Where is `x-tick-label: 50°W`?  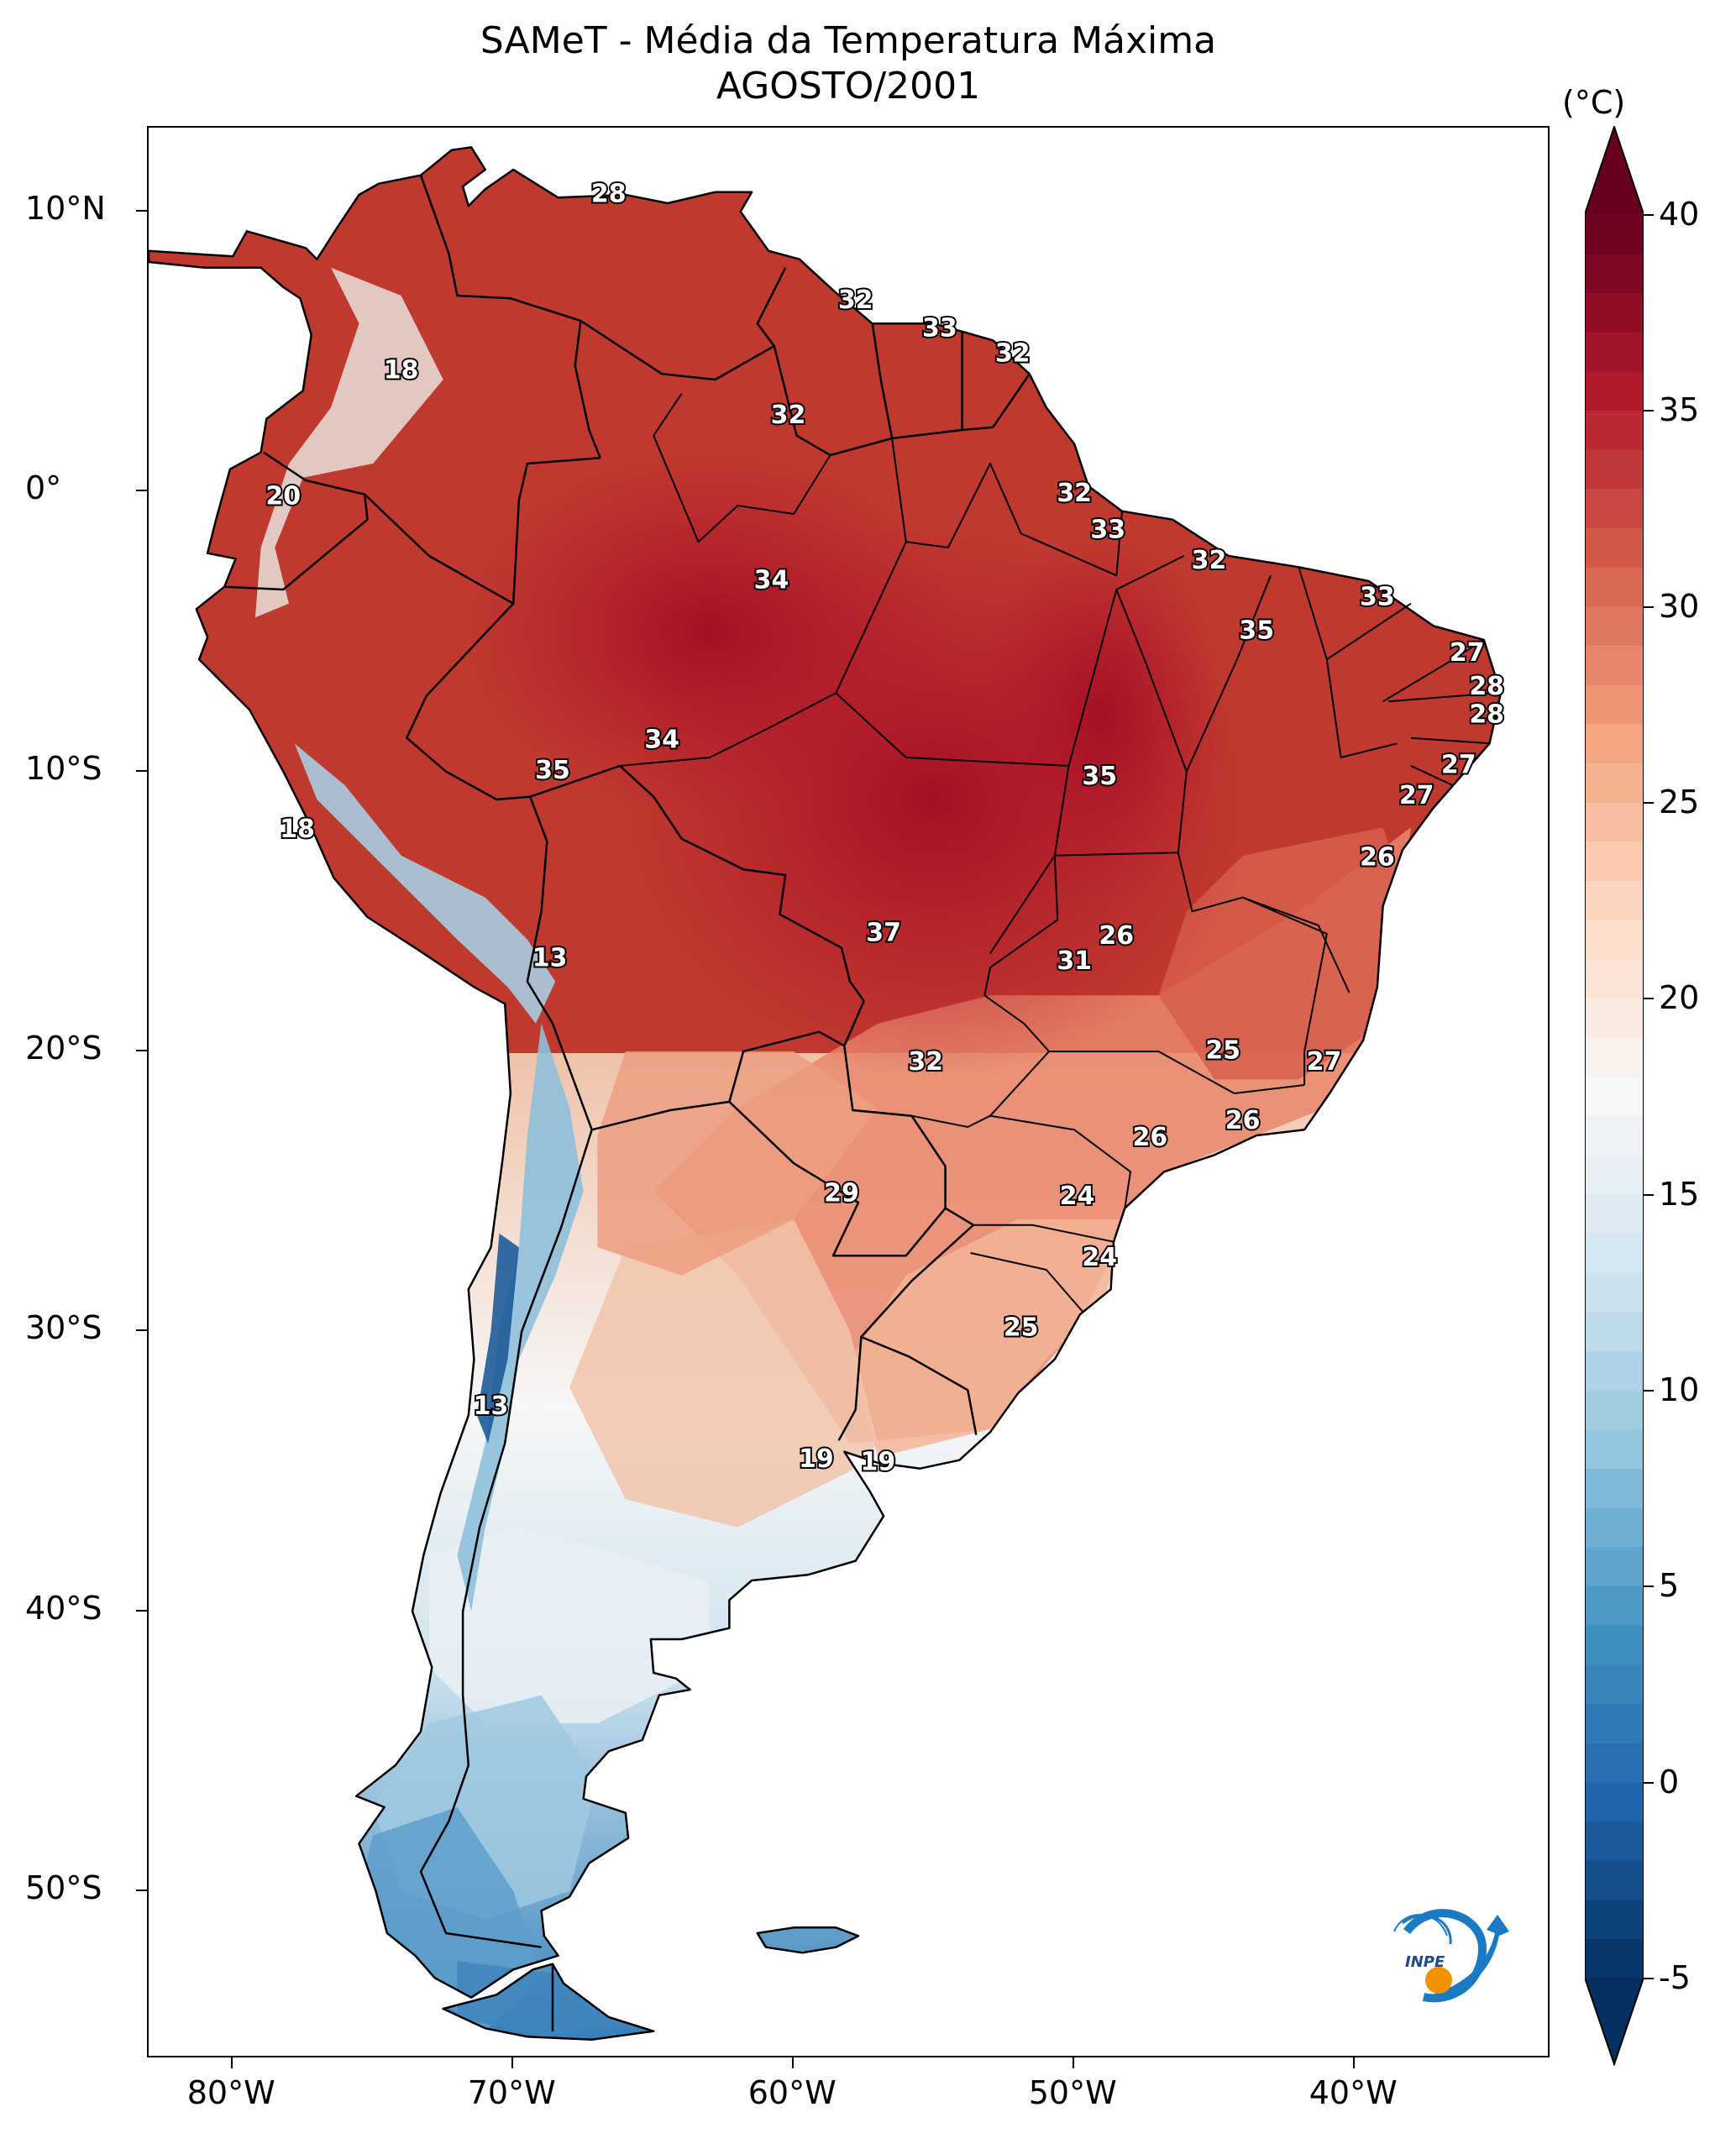
x-tick-label: 50°W is located at coordinates (1072, 2092).